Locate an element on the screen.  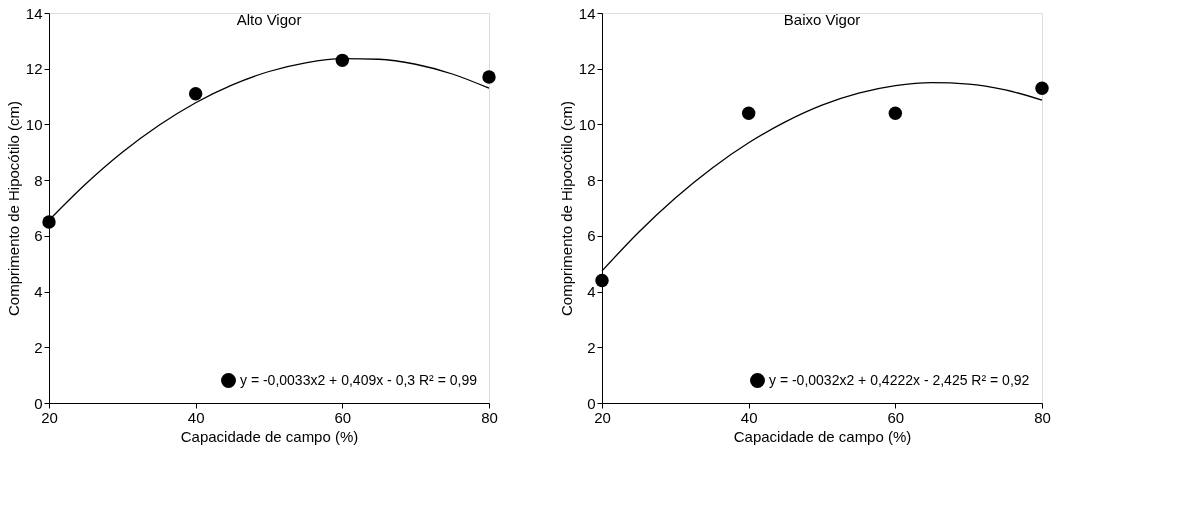
legend-label: y = -0,0032x2 + 0,4222x - 2,425 R² = 0,92 is located at coordinates (899, 379).